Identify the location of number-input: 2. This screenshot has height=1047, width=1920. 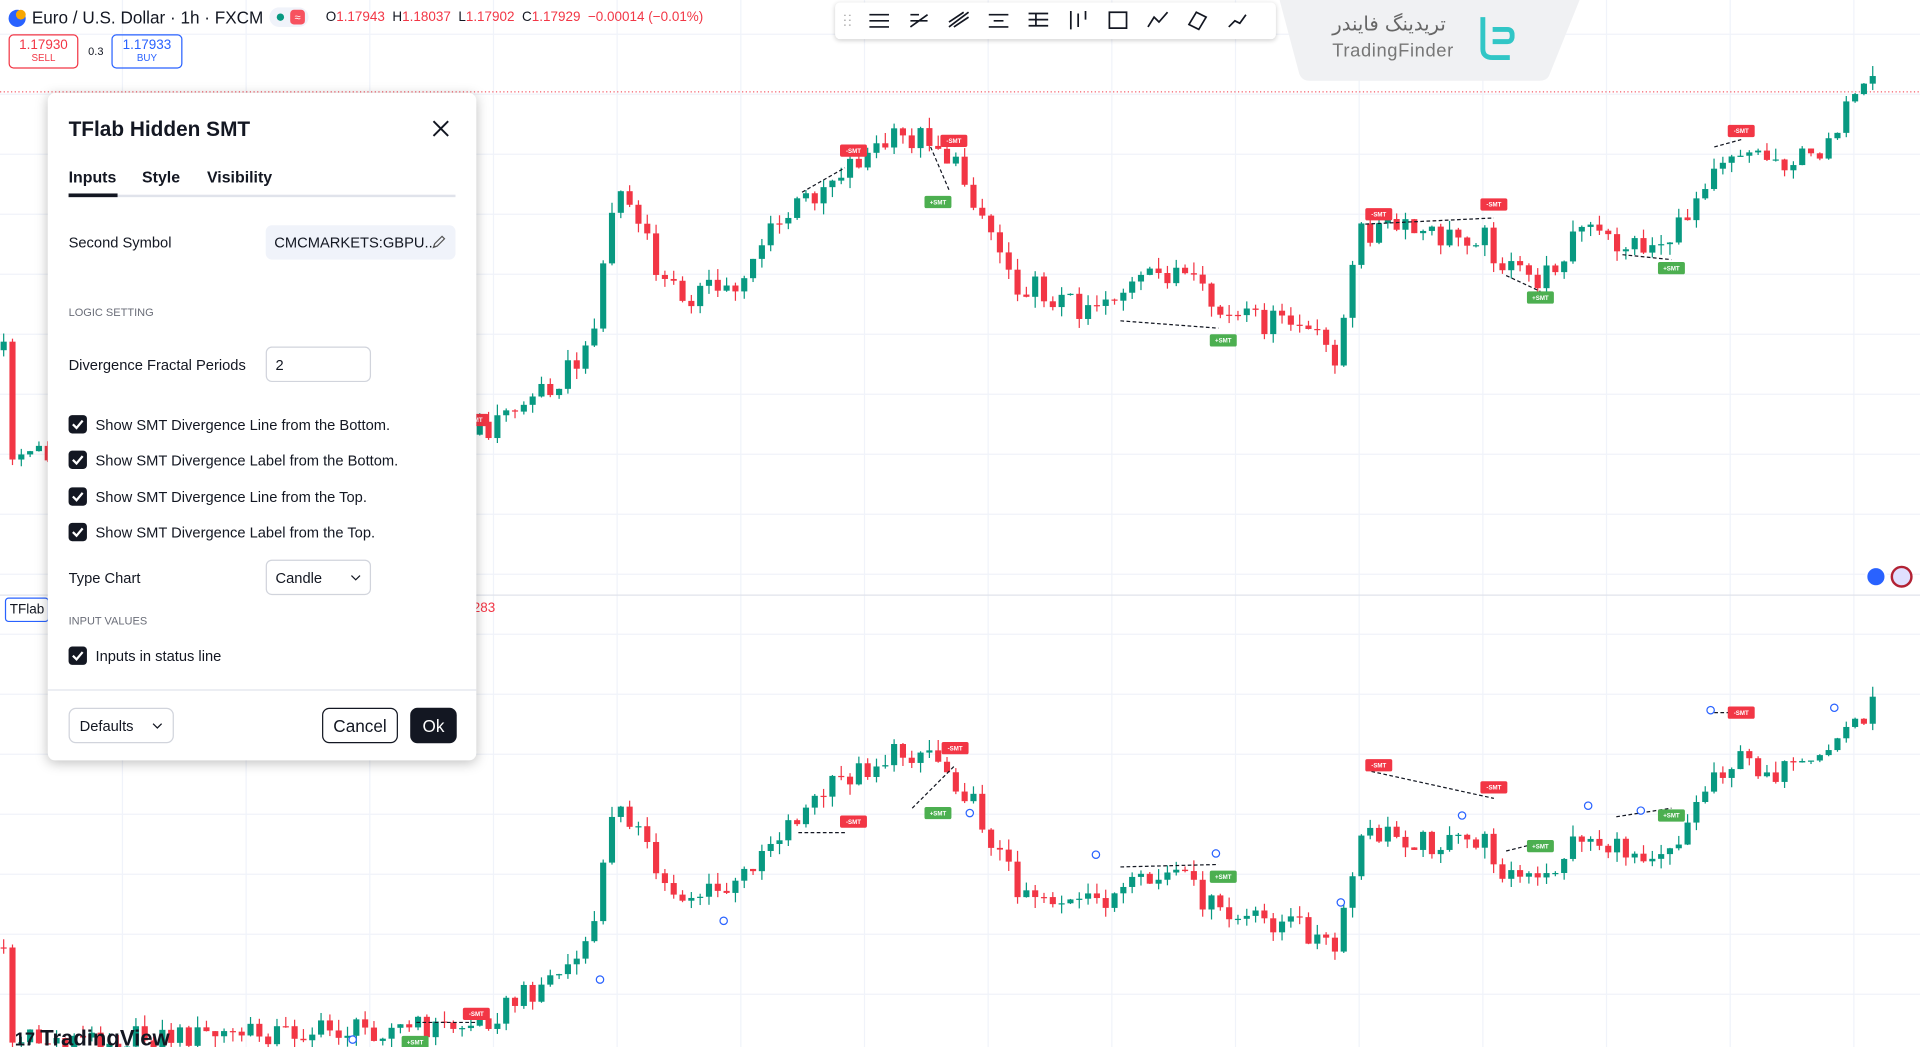
(318, 364).